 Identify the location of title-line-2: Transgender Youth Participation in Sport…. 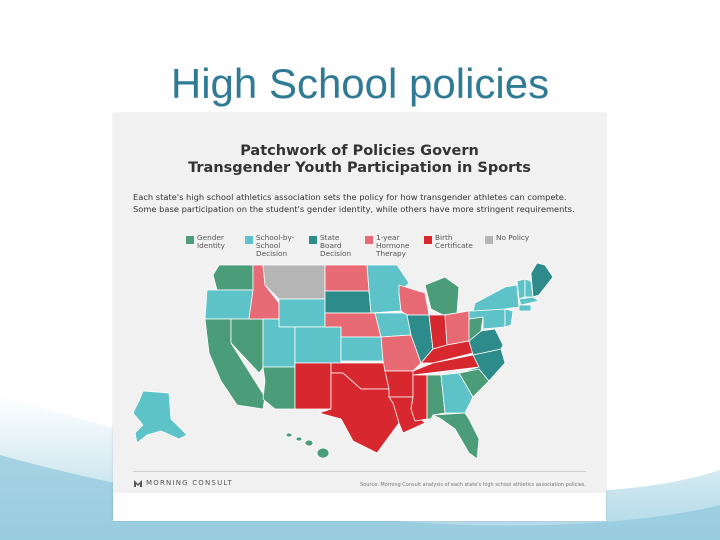
(359, 168).